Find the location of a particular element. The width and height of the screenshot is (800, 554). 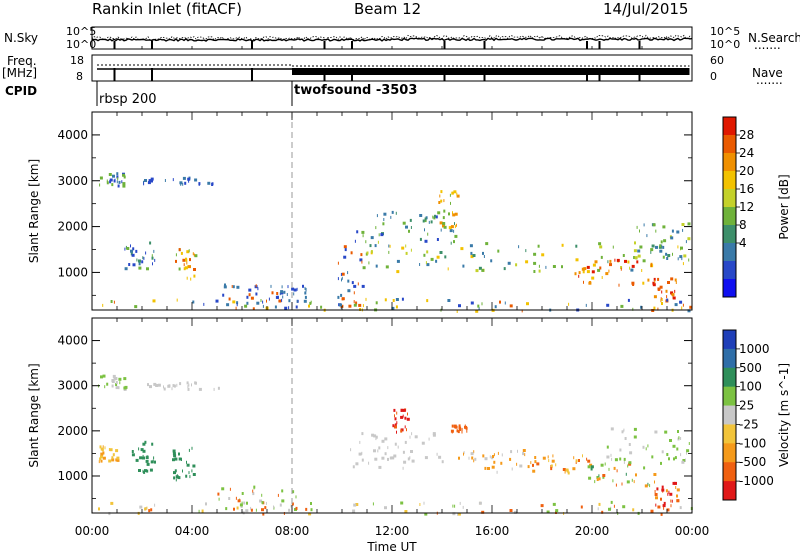

date-label: 14/Jul/2015 is located at coordinates (646, 9).